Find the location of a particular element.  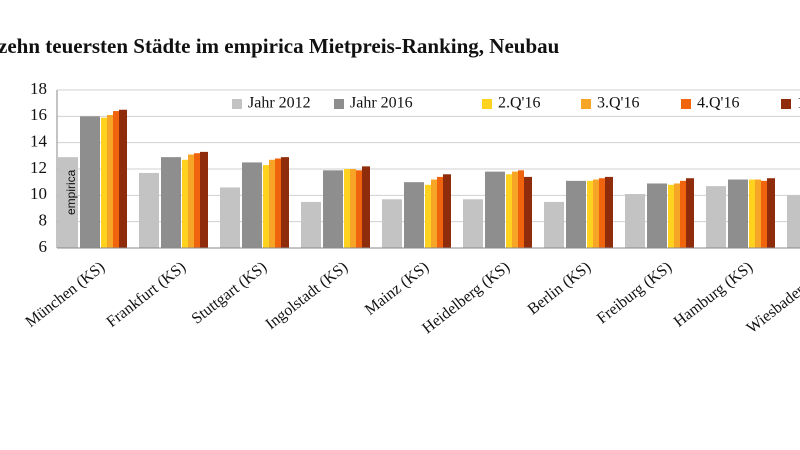

y-tick-label: 16 is located at coordinates (38, 114).